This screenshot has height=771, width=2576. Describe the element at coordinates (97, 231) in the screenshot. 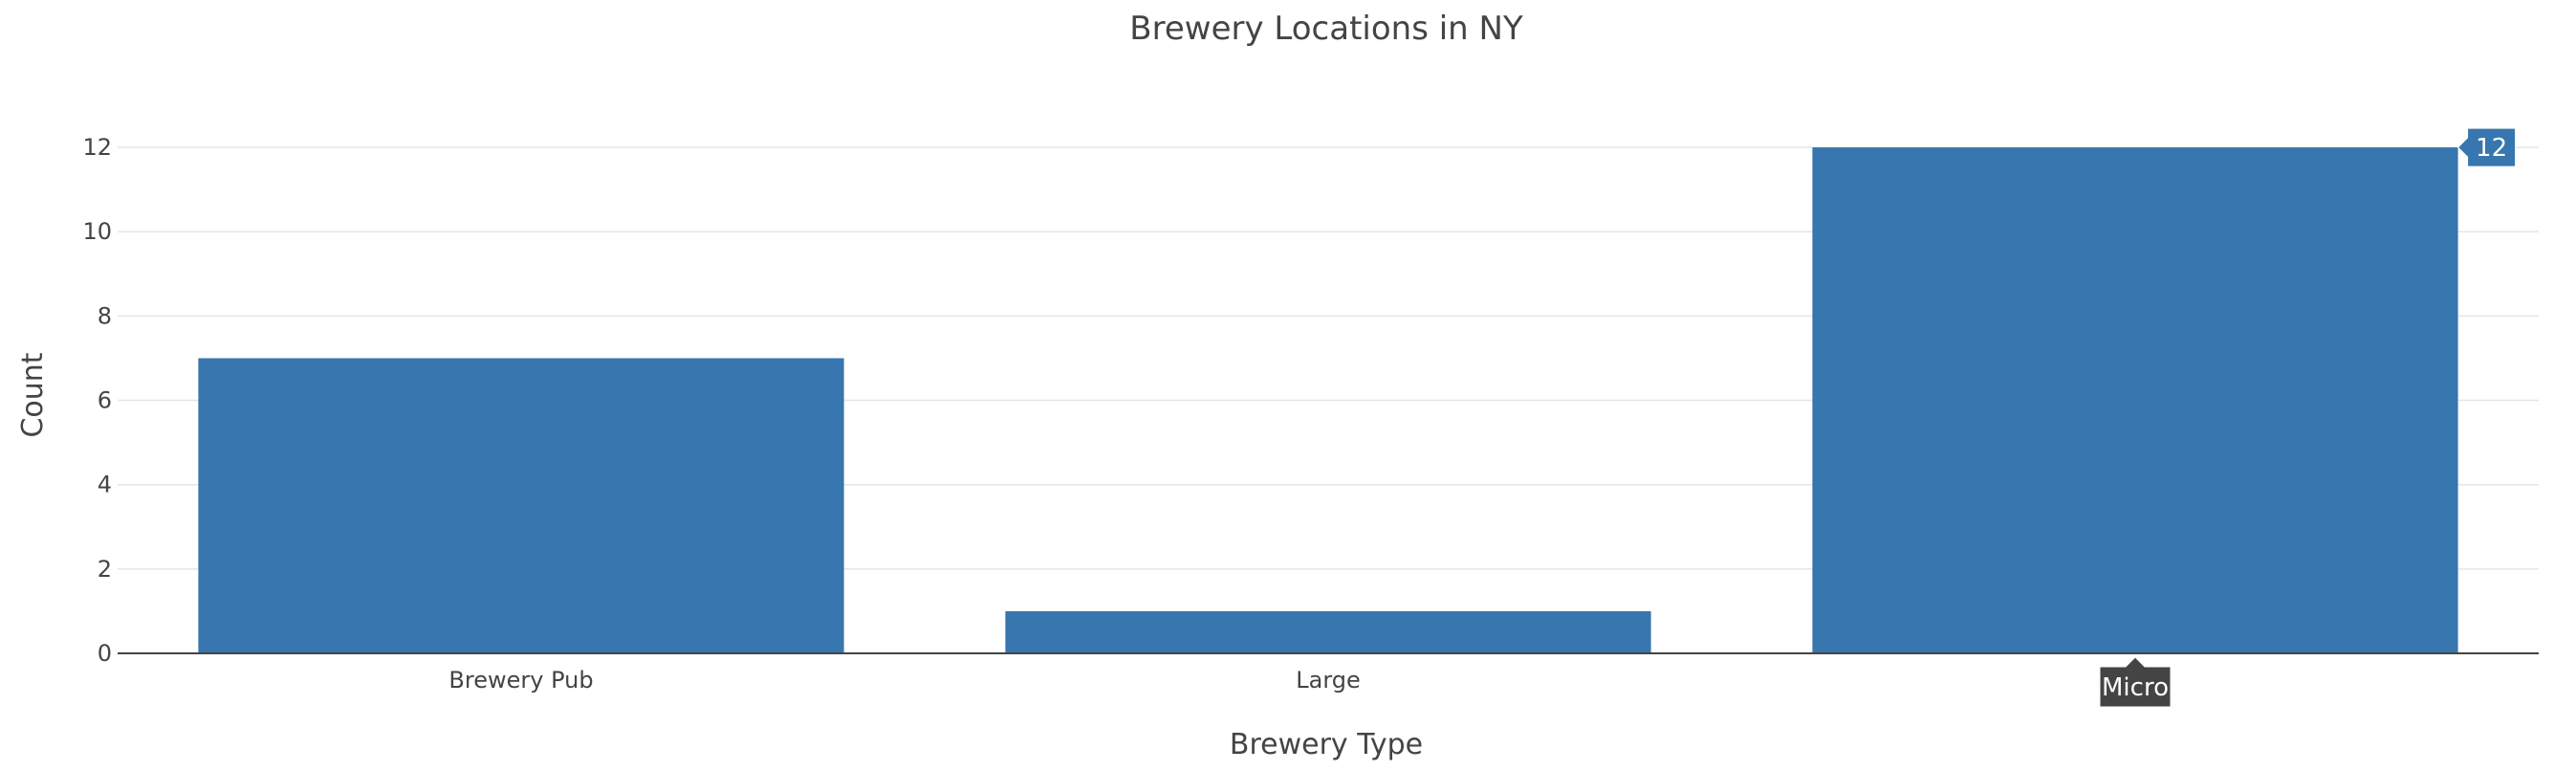

I see `y-tick-label: 10` at that location.